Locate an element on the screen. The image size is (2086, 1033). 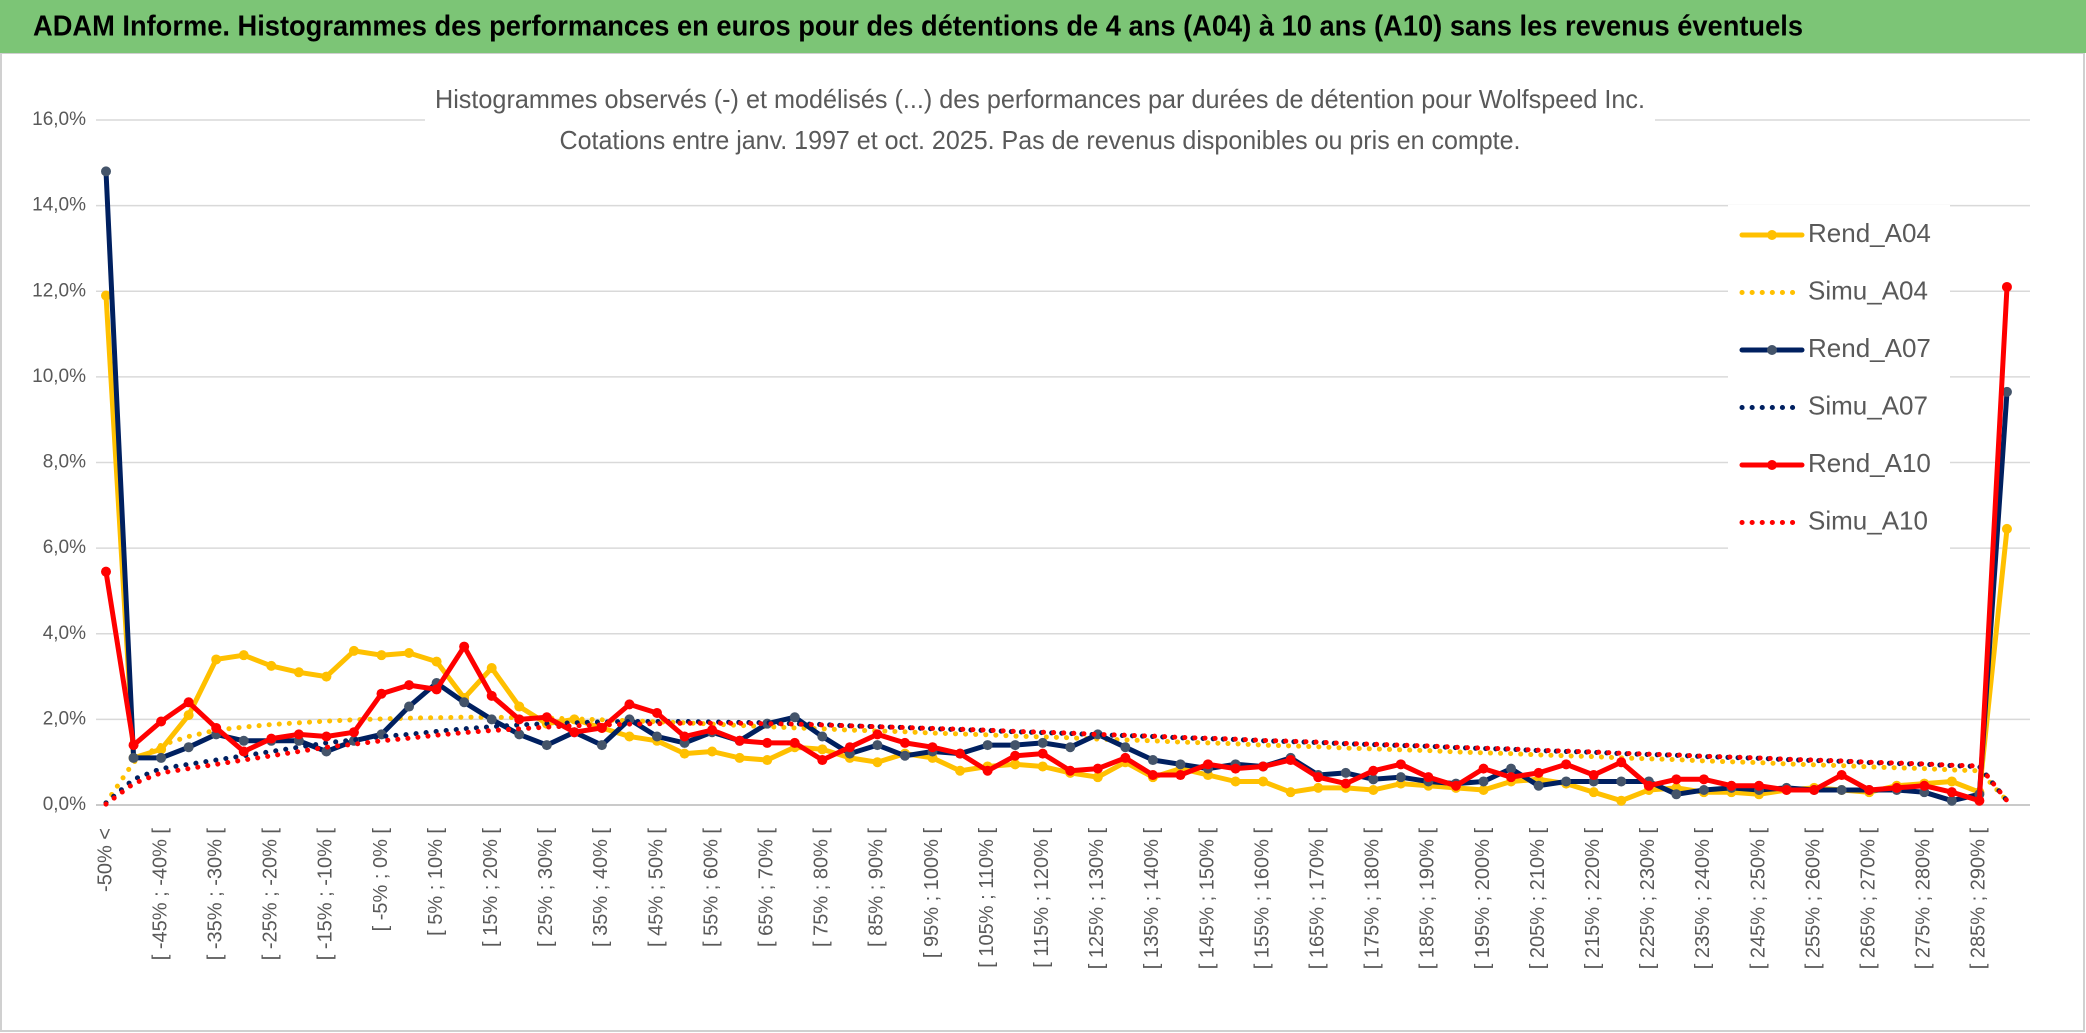
x-tick-label: -50% < is located at coordinates (105, 860).